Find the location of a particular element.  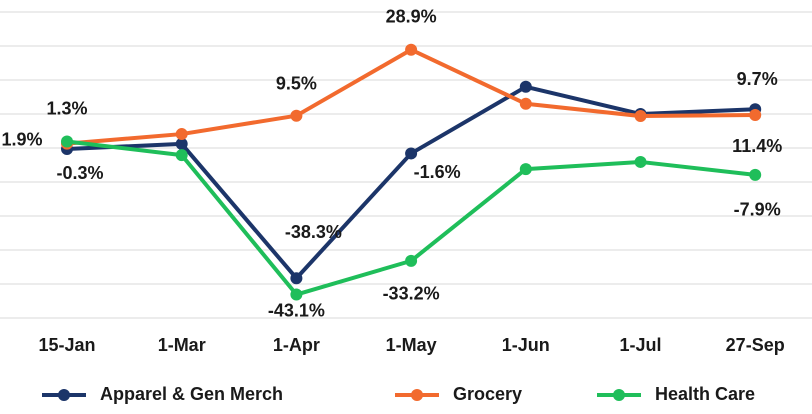

legend-label: Health Care is located at coordinates (705, 394).